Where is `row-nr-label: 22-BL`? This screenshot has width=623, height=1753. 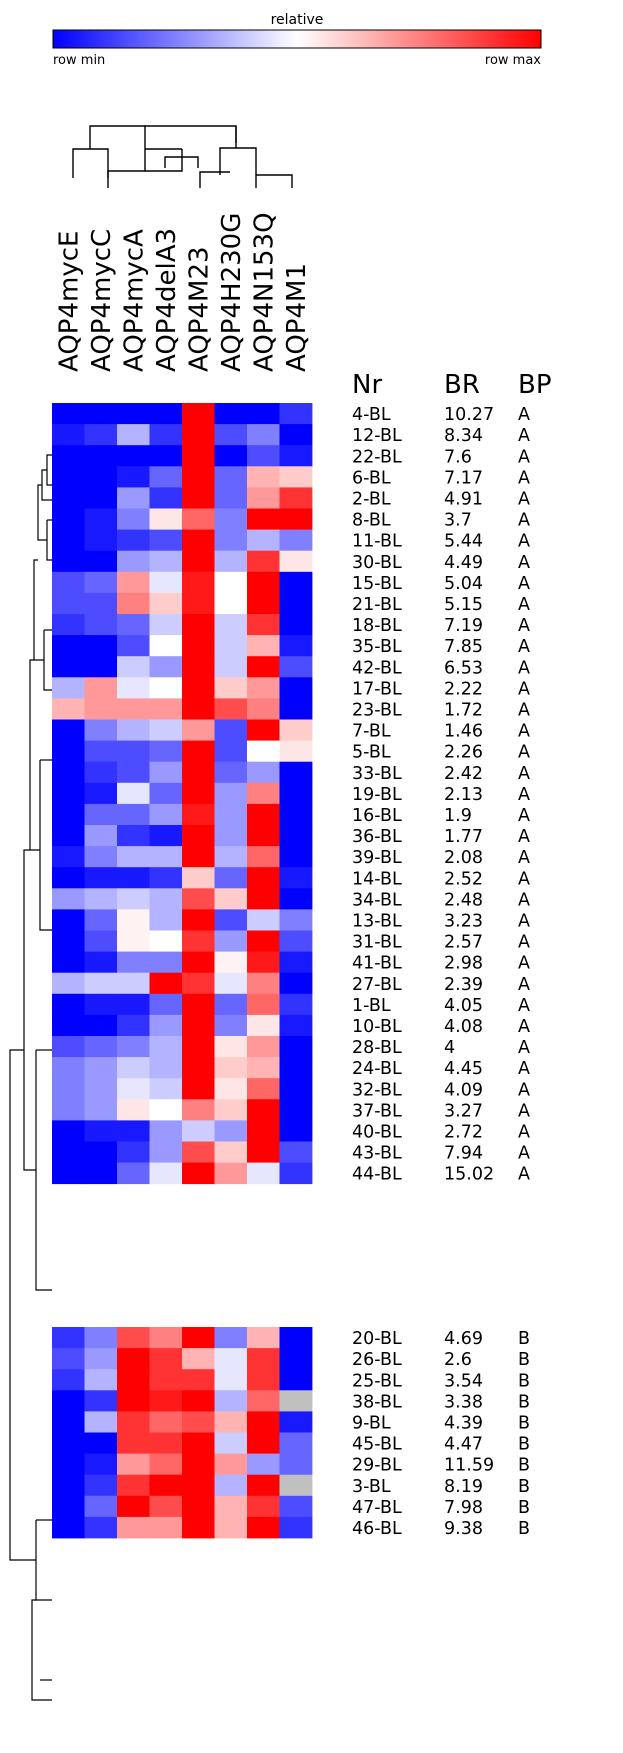
row-nr-label: 22-BL is located at coordinates (377, 457).